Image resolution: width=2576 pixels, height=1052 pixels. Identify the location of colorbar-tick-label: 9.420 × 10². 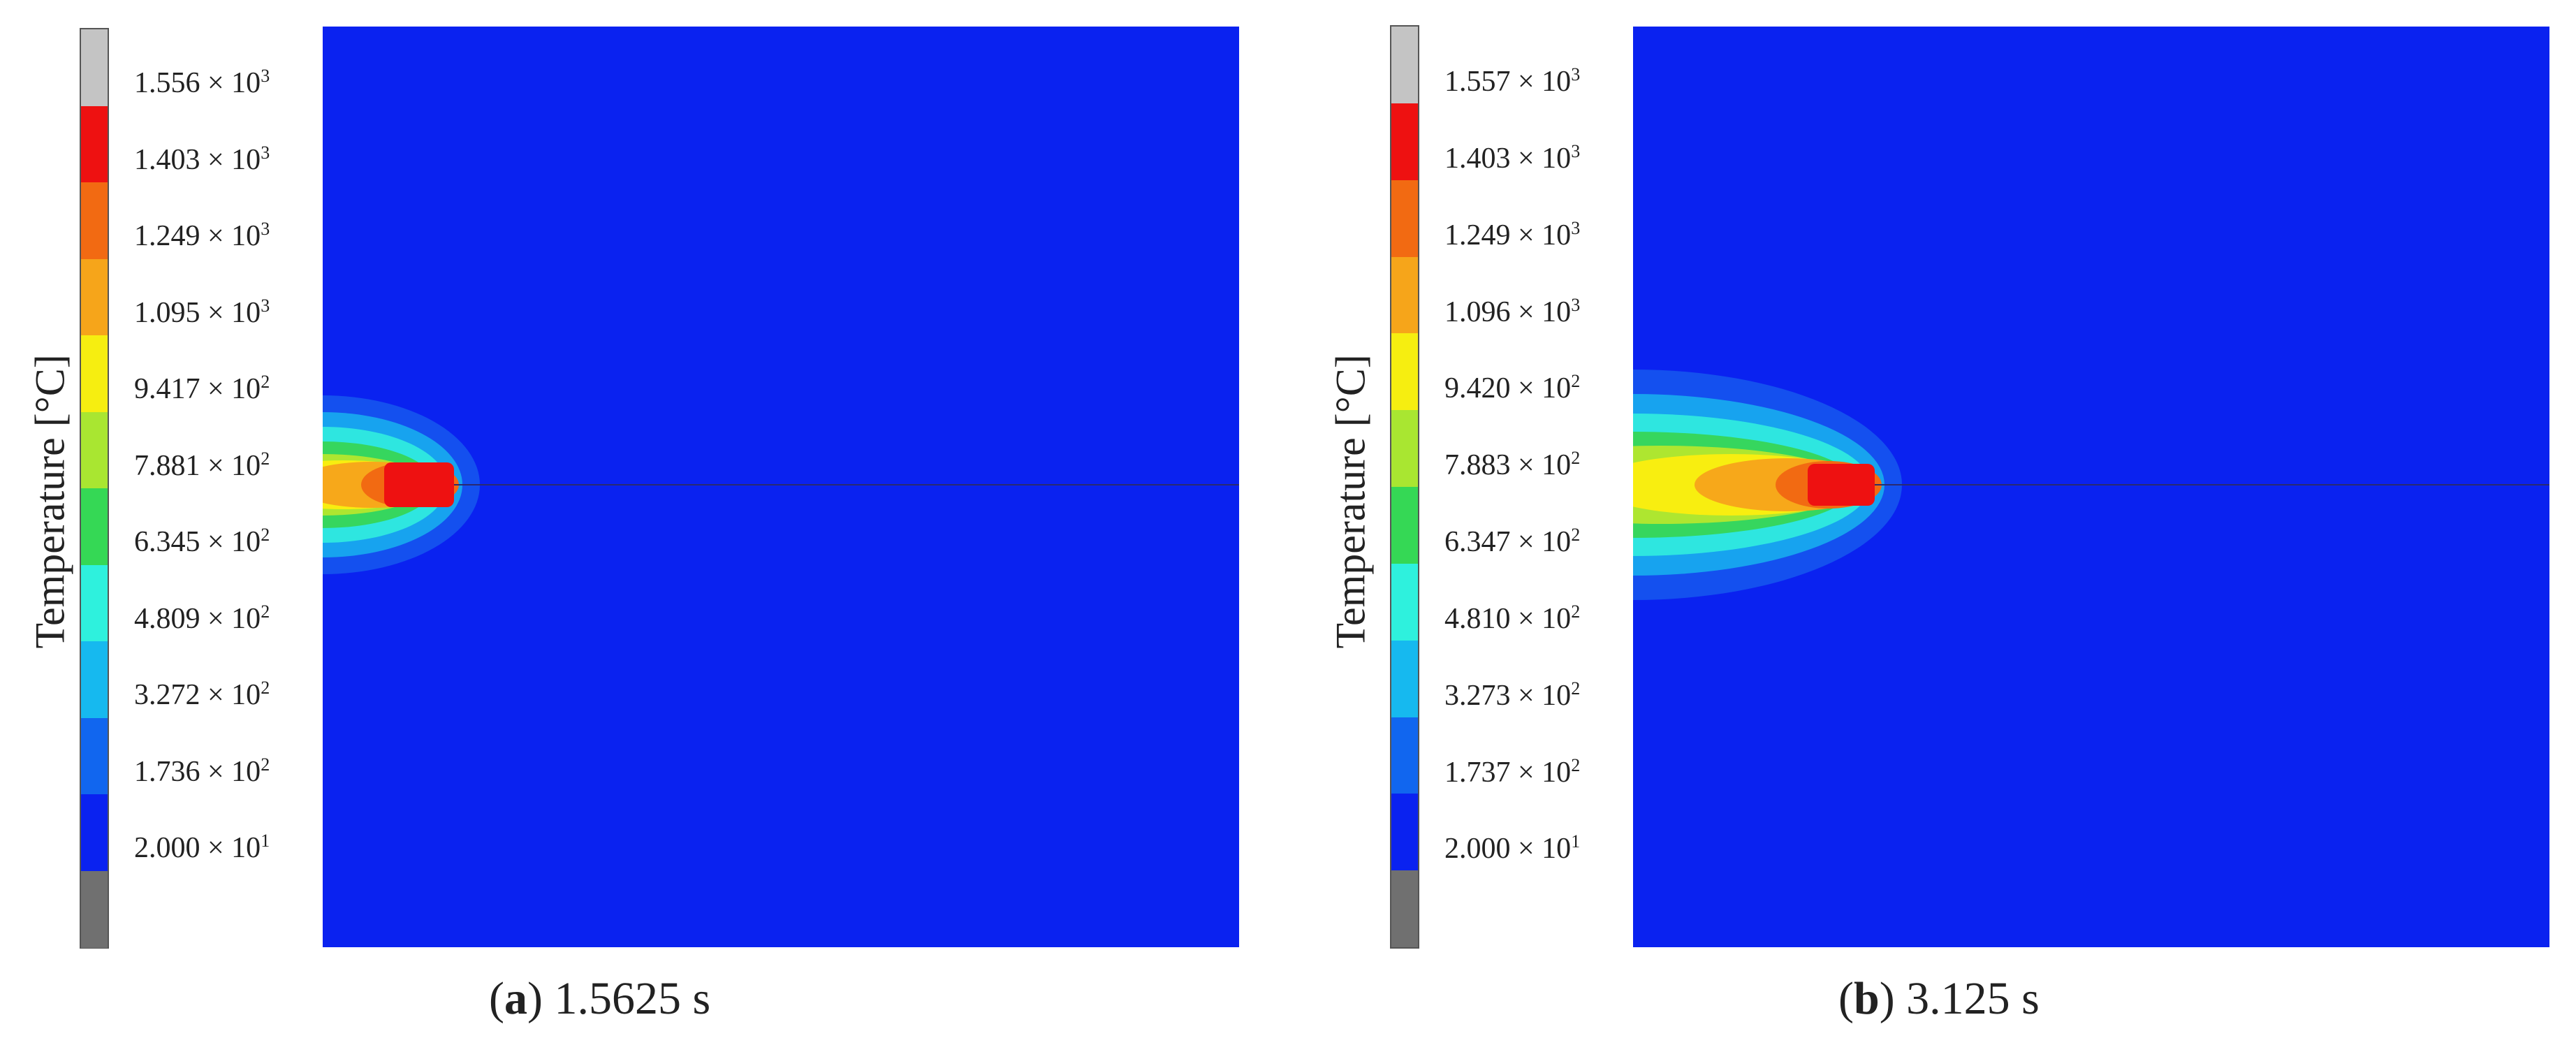
(1512, 388).